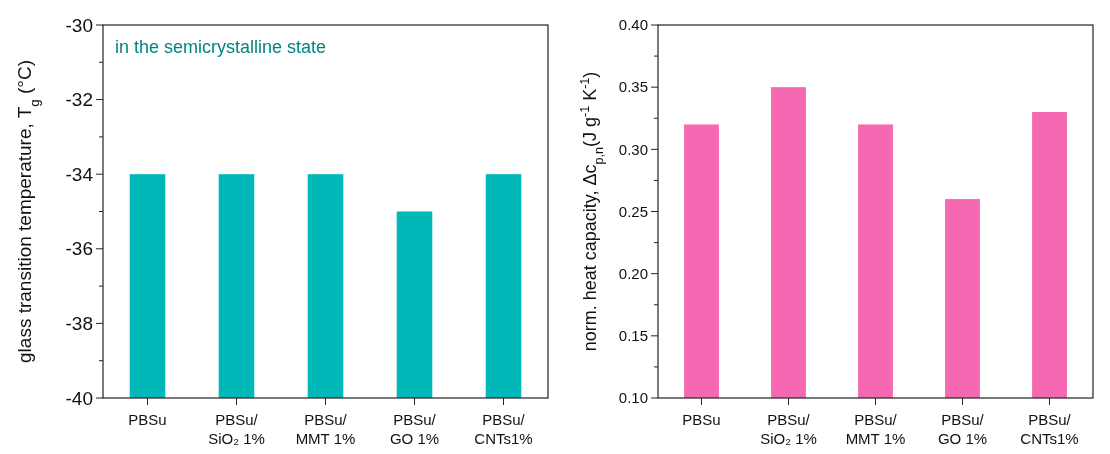  I want to click on y-tick-label: -30, so click(79, 25).